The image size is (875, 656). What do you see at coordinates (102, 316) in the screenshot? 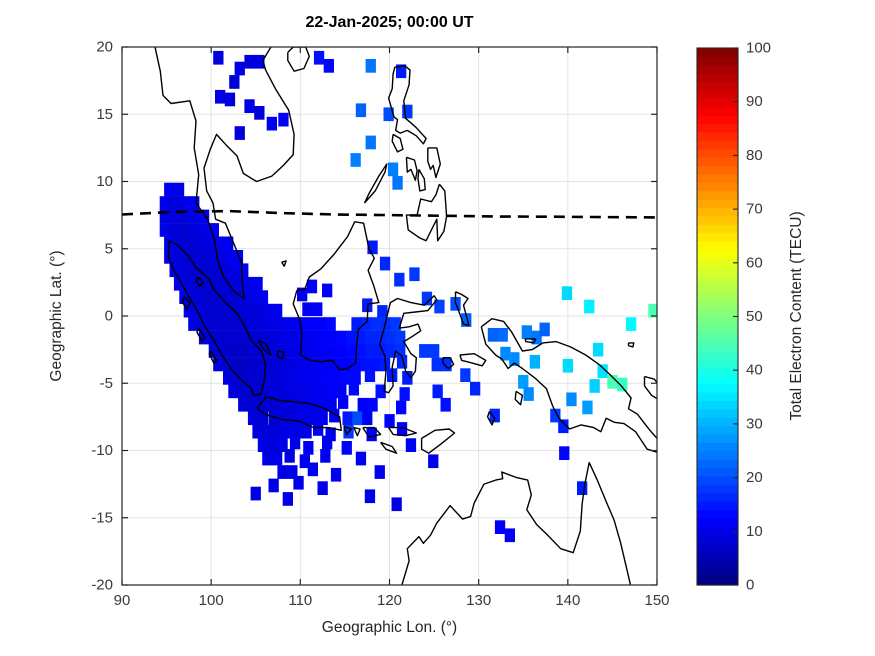
I see `y-tick-labels: -20 -15 -10 -5 0 5 10 15 20` at bounding box center [102, 316].